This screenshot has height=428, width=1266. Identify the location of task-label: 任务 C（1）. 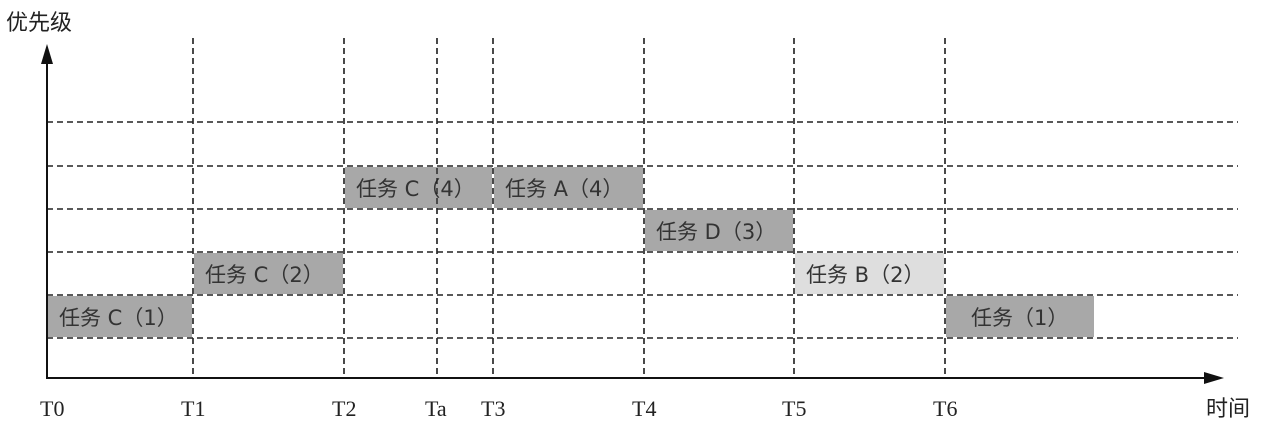
(118, 318).